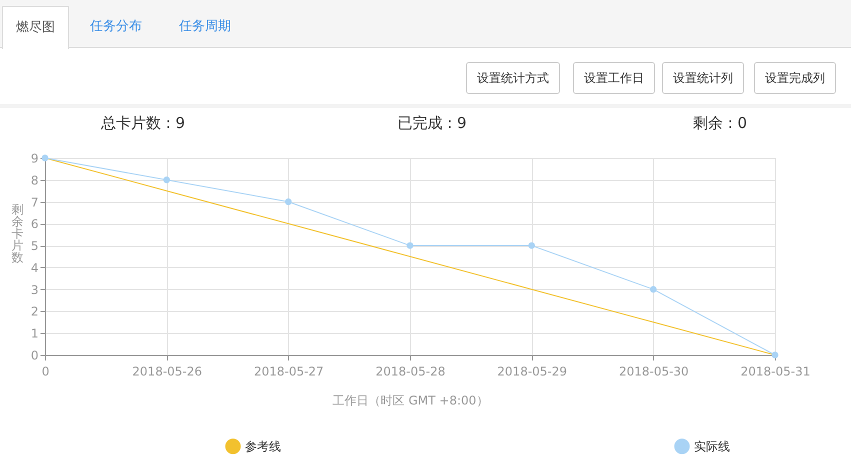 This screenshot has height=475, width=851. Describe the element at coordinates (653, 371) in the screenshot. I see `x-tick-label: 2018-05-30` at that location.